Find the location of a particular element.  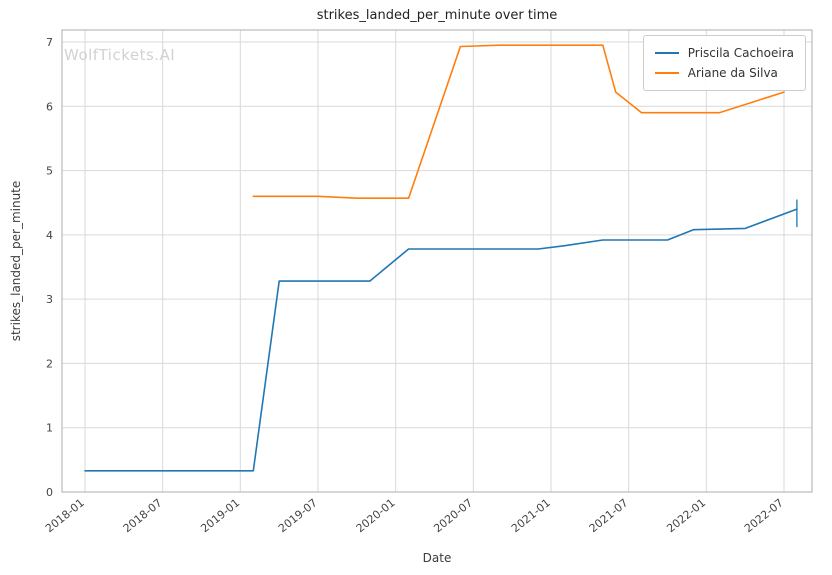

legend-line-sample-priscila is located at coordinates (666, 53).